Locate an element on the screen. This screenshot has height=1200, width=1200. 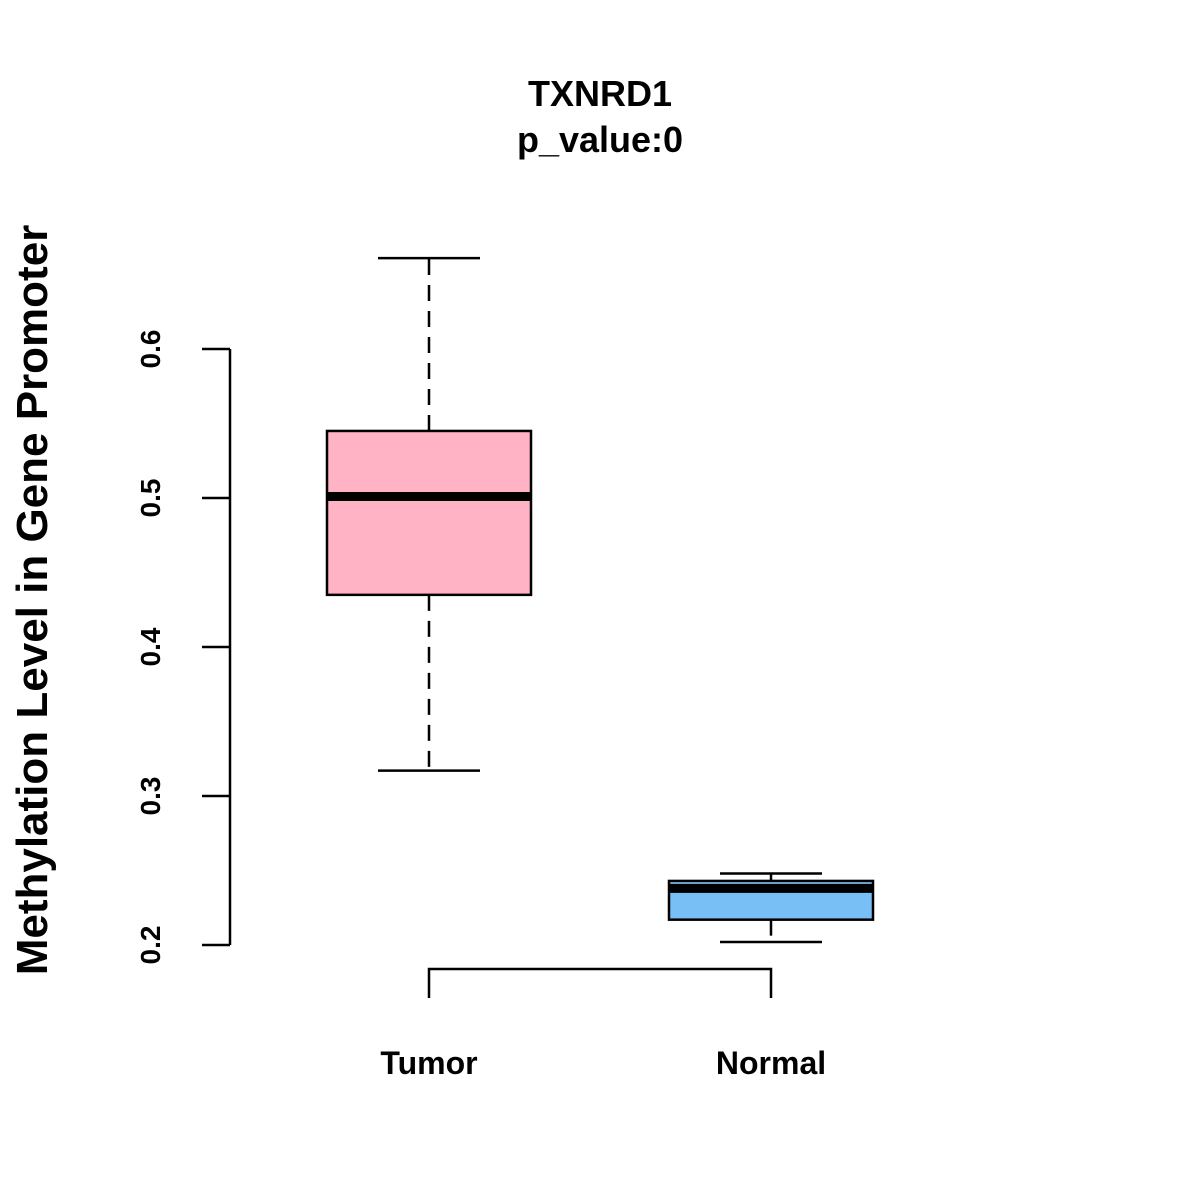
x-category-label: Normal is located at coordinates (771, 1063).